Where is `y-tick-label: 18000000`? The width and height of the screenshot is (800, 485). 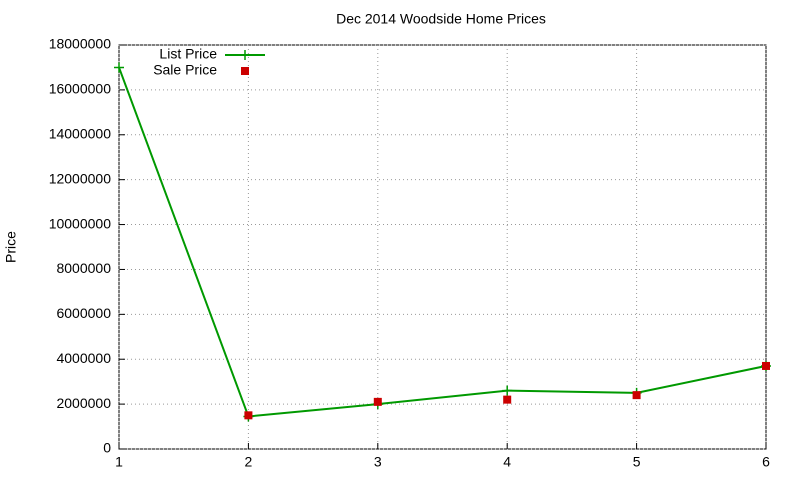 y-tick-label: 18000000 is located at coordinates (80, 44).